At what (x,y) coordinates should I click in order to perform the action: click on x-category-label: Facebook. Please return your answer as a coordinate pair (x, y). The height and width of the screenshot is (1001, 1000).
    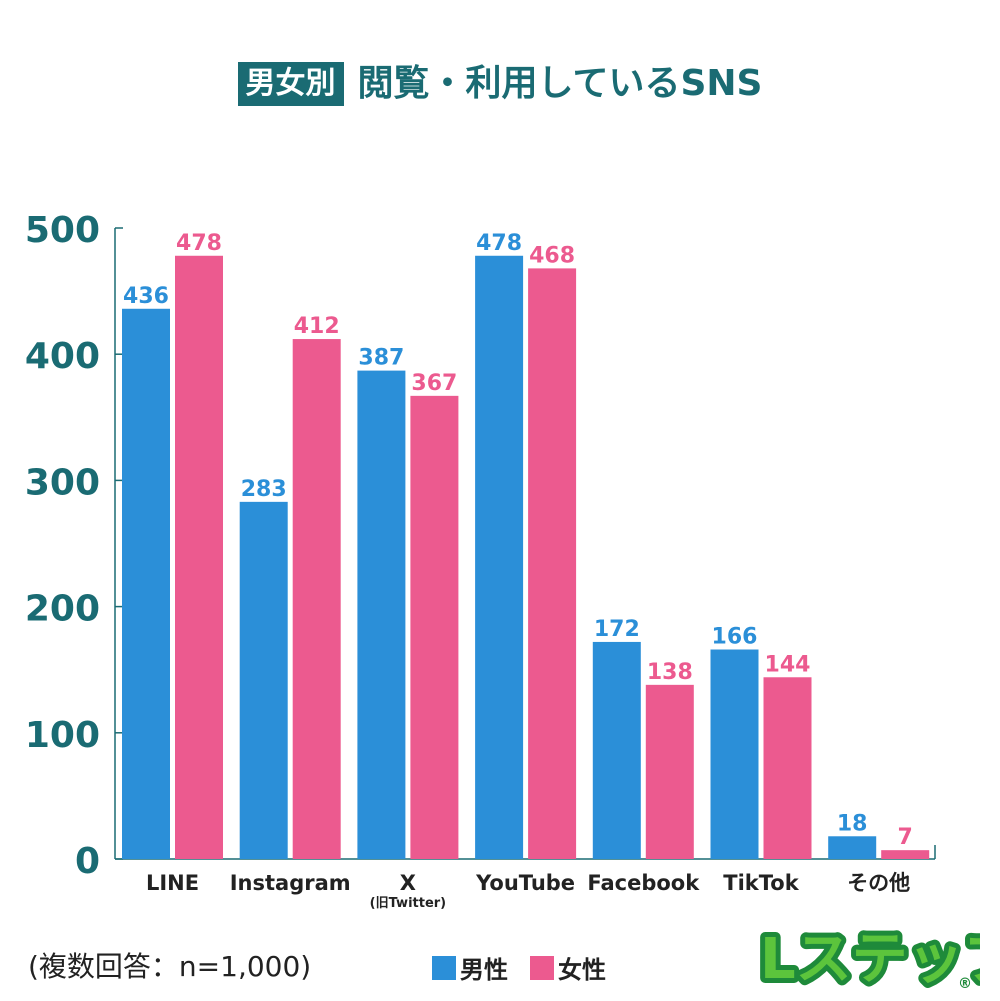
    Looking at the image, I should click on (643, 883).